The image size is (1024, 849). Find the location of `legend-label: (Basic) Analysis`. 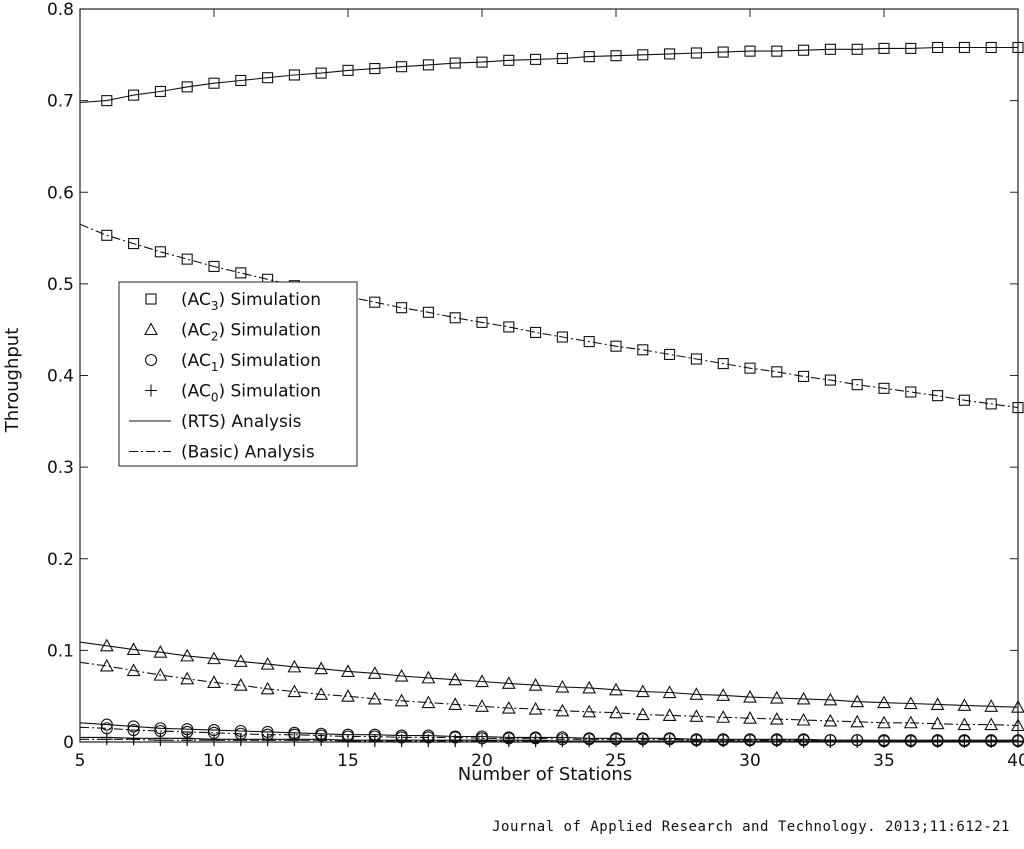

legend-label: (Basic) Analysis is located at coordinates (248, 453).